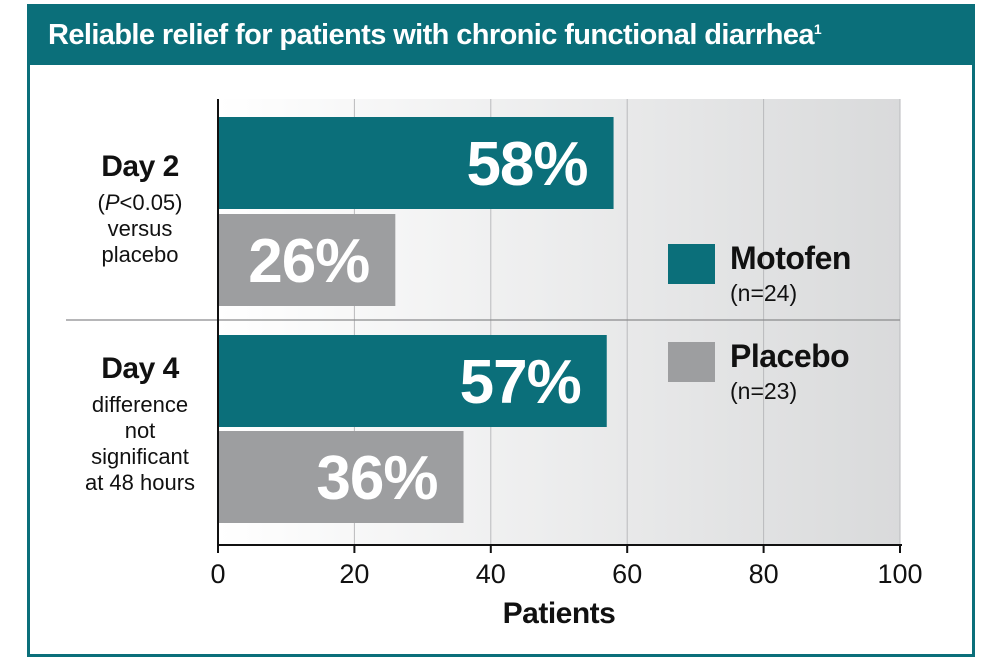 The image size is (1005, 661). I want to click on bar-value-label: 26%, so click(308, 261).